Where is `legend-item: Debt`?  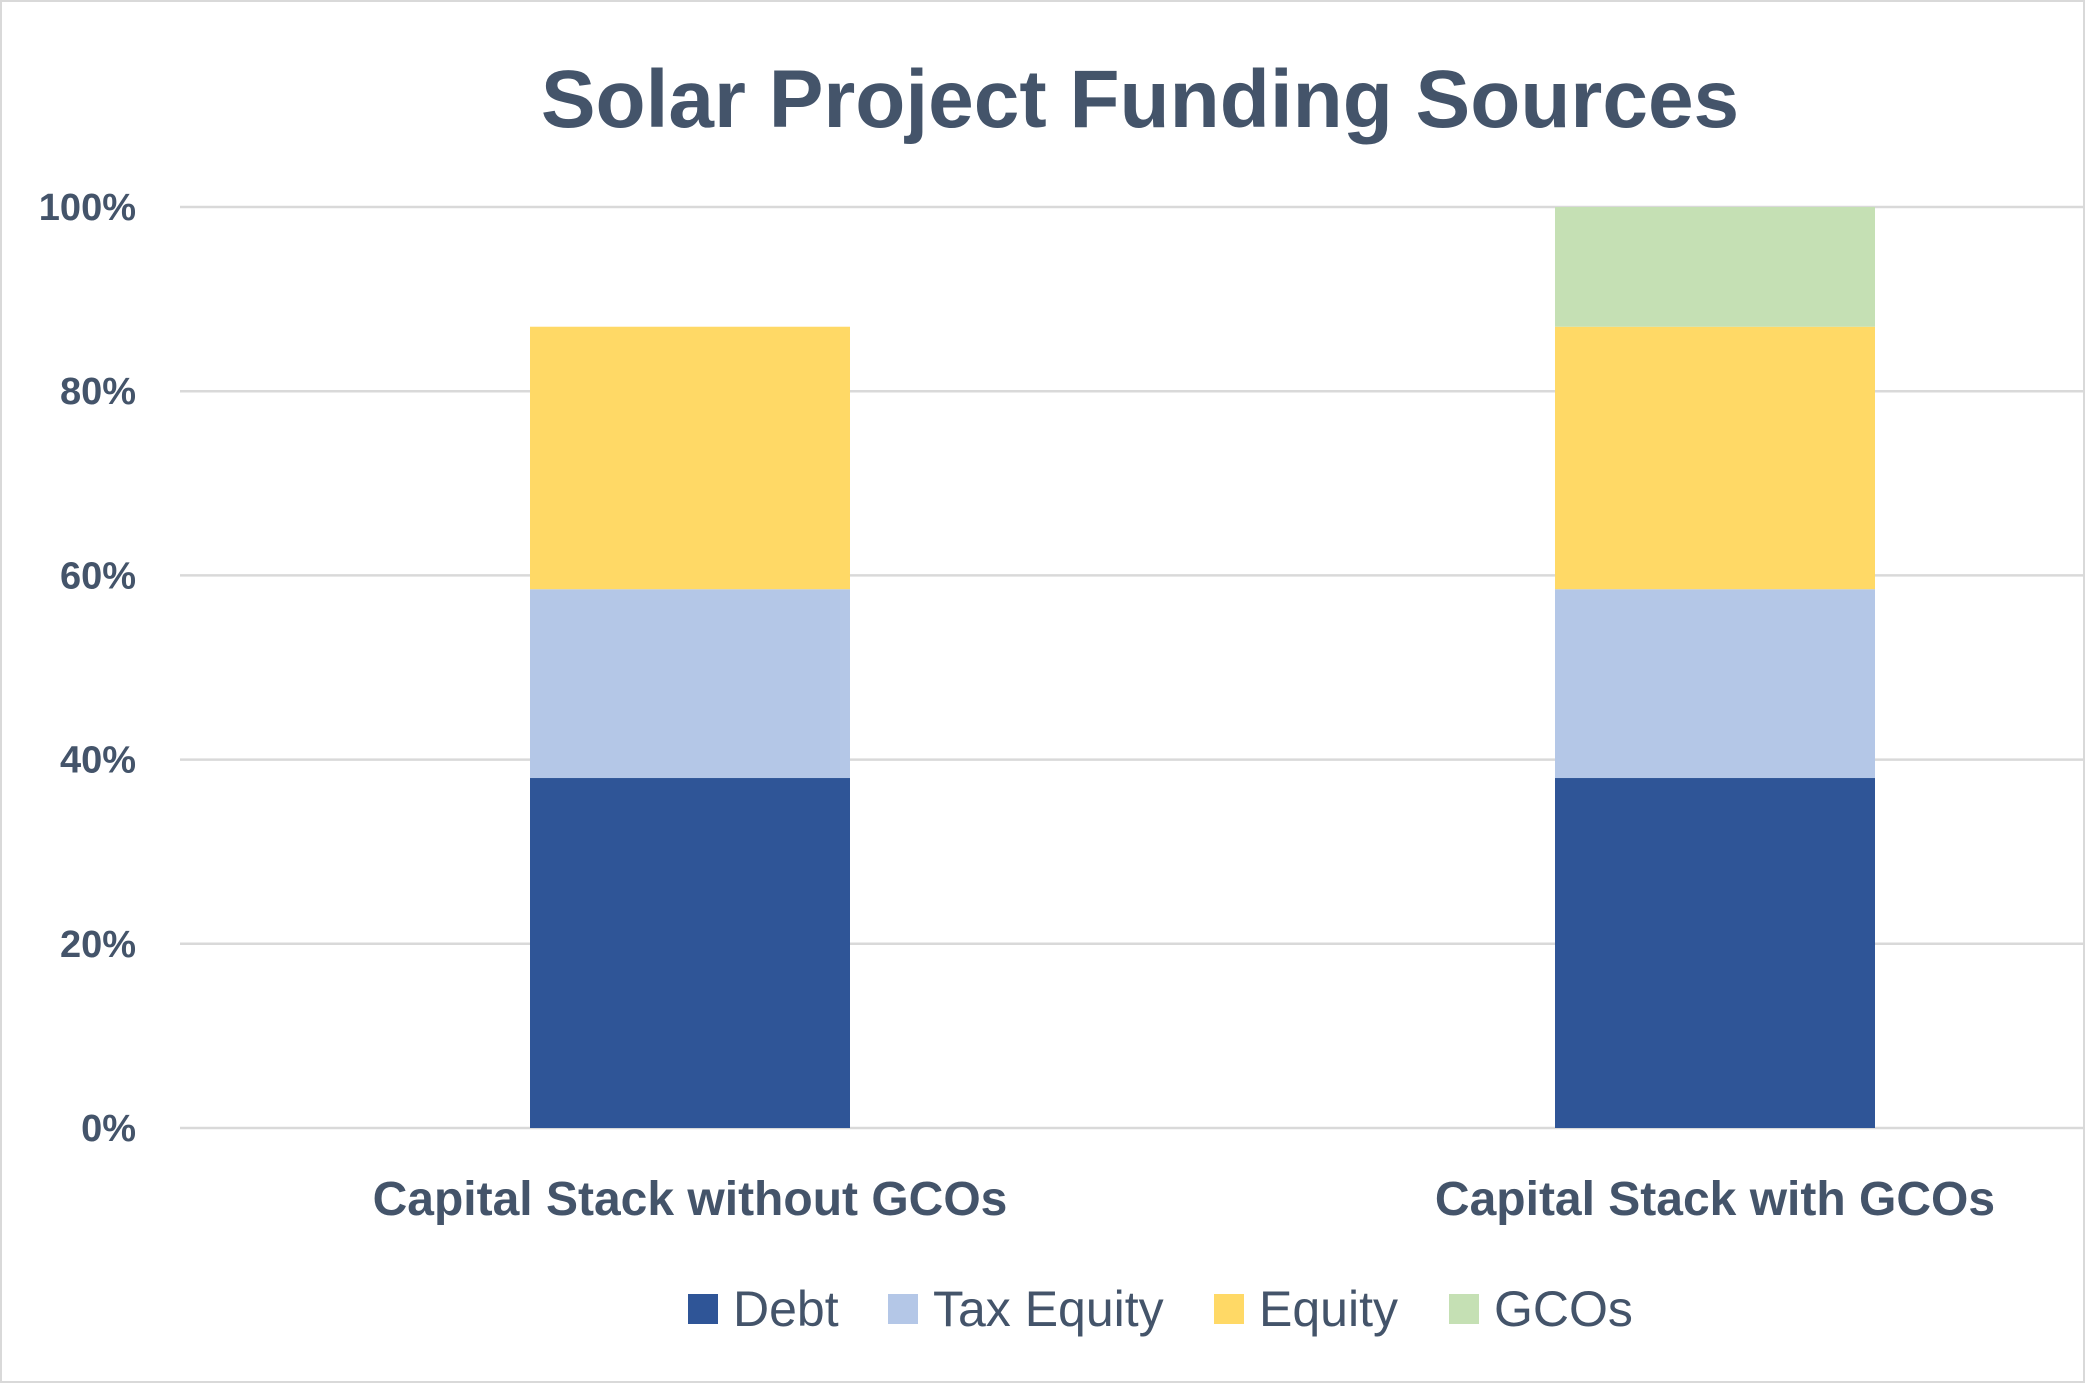 legend-item: Debt is located at coordinates (763, 1309).